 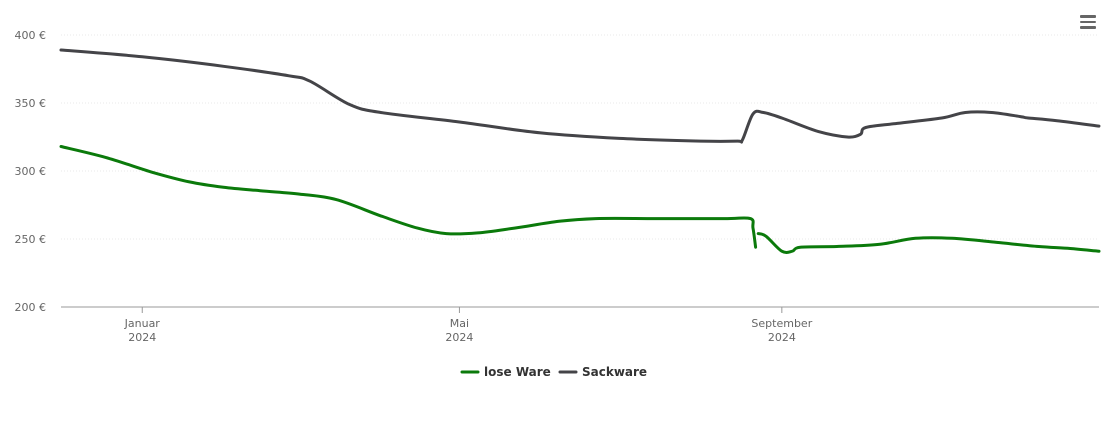 What do you see at coordinates (553, 372) in the screenshot?
I see `legend: lose Ware Sackware` at bounding box center [553, 372].